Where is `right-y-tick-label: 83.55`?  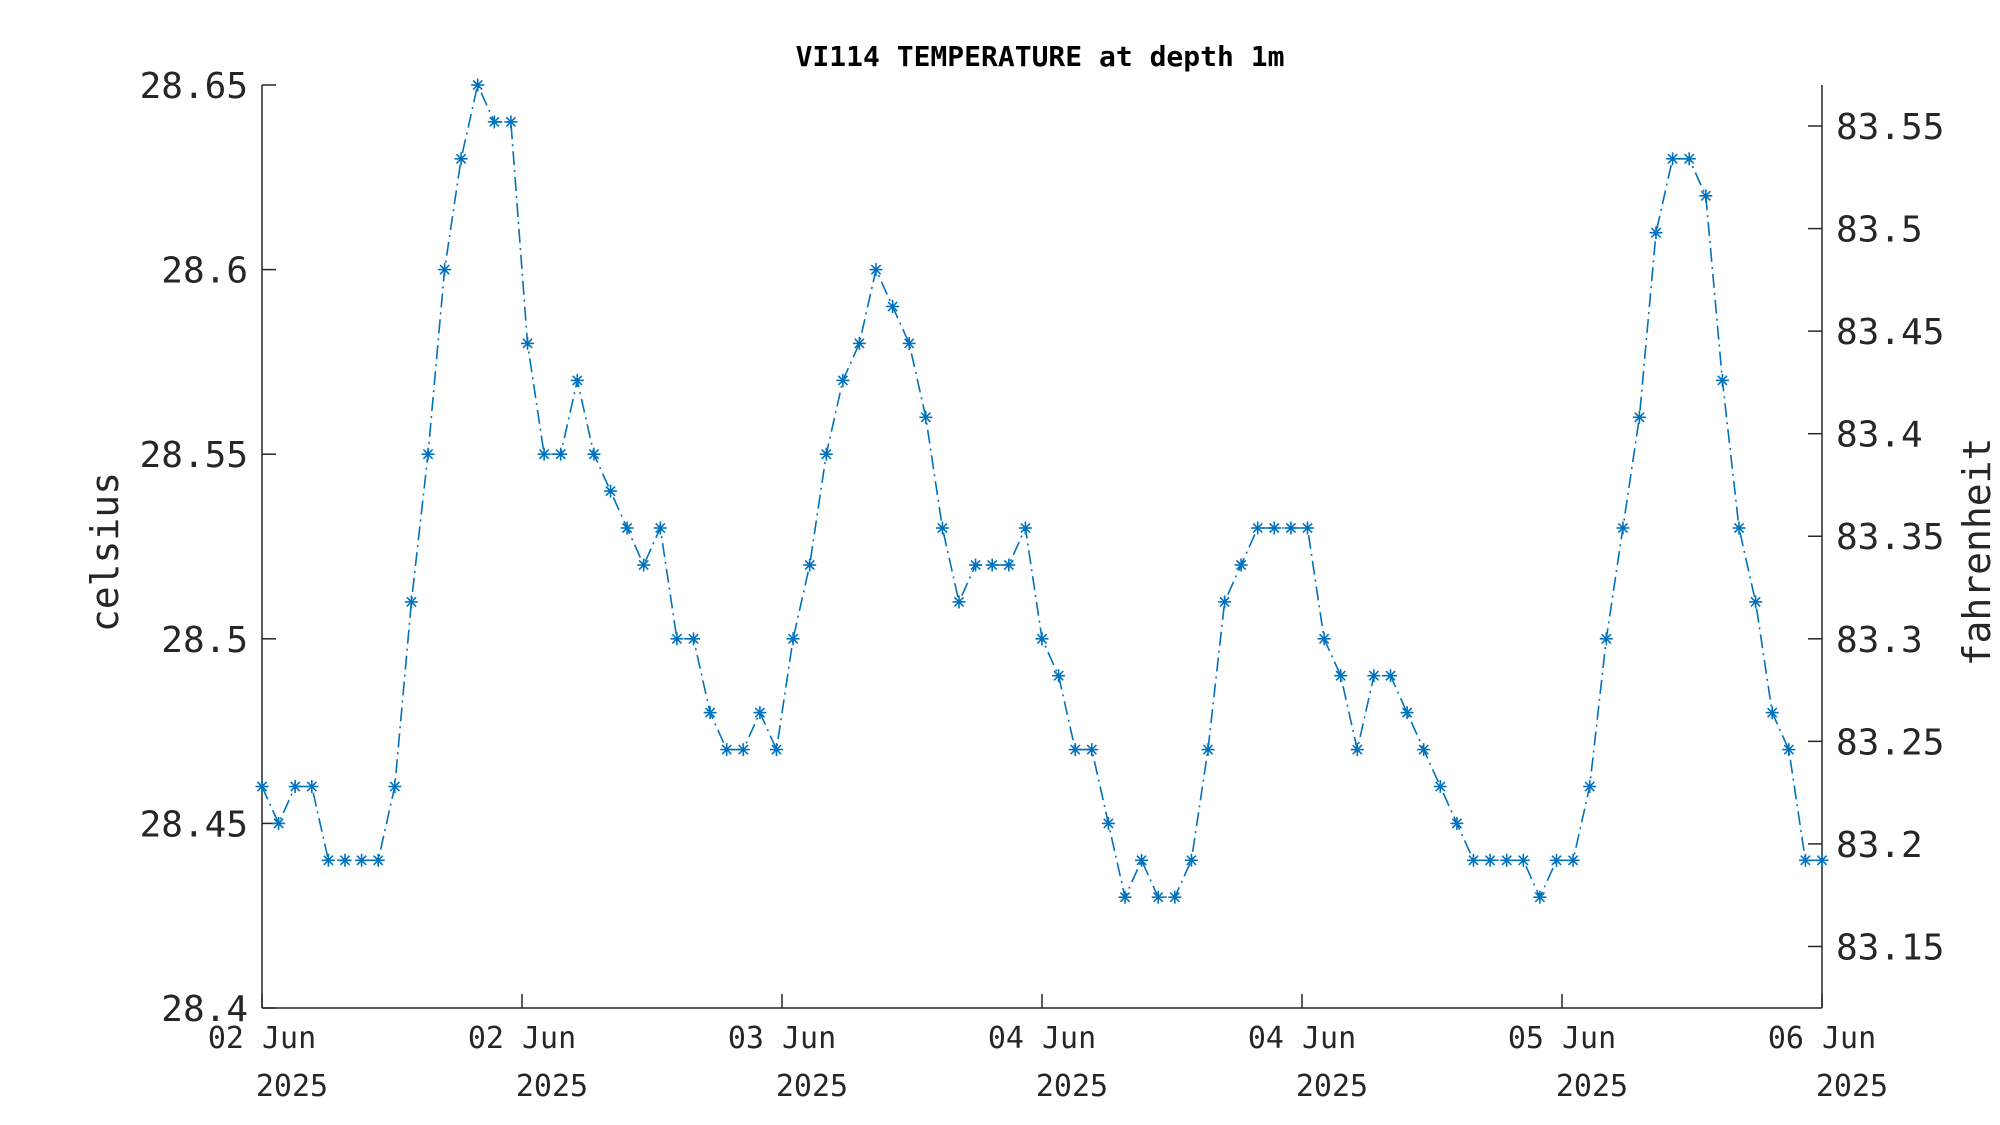 right-y-tick-label: 83.55 is located at coordinates (1890, 127).